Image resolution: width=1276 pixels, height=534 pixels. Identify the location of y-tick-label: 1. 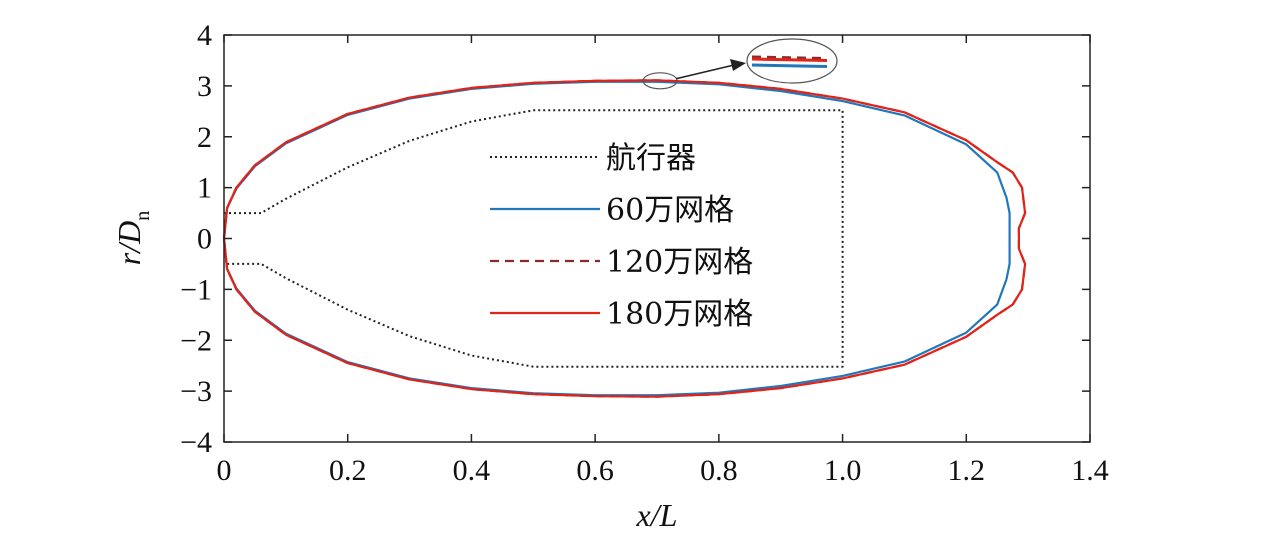
(204, 188).